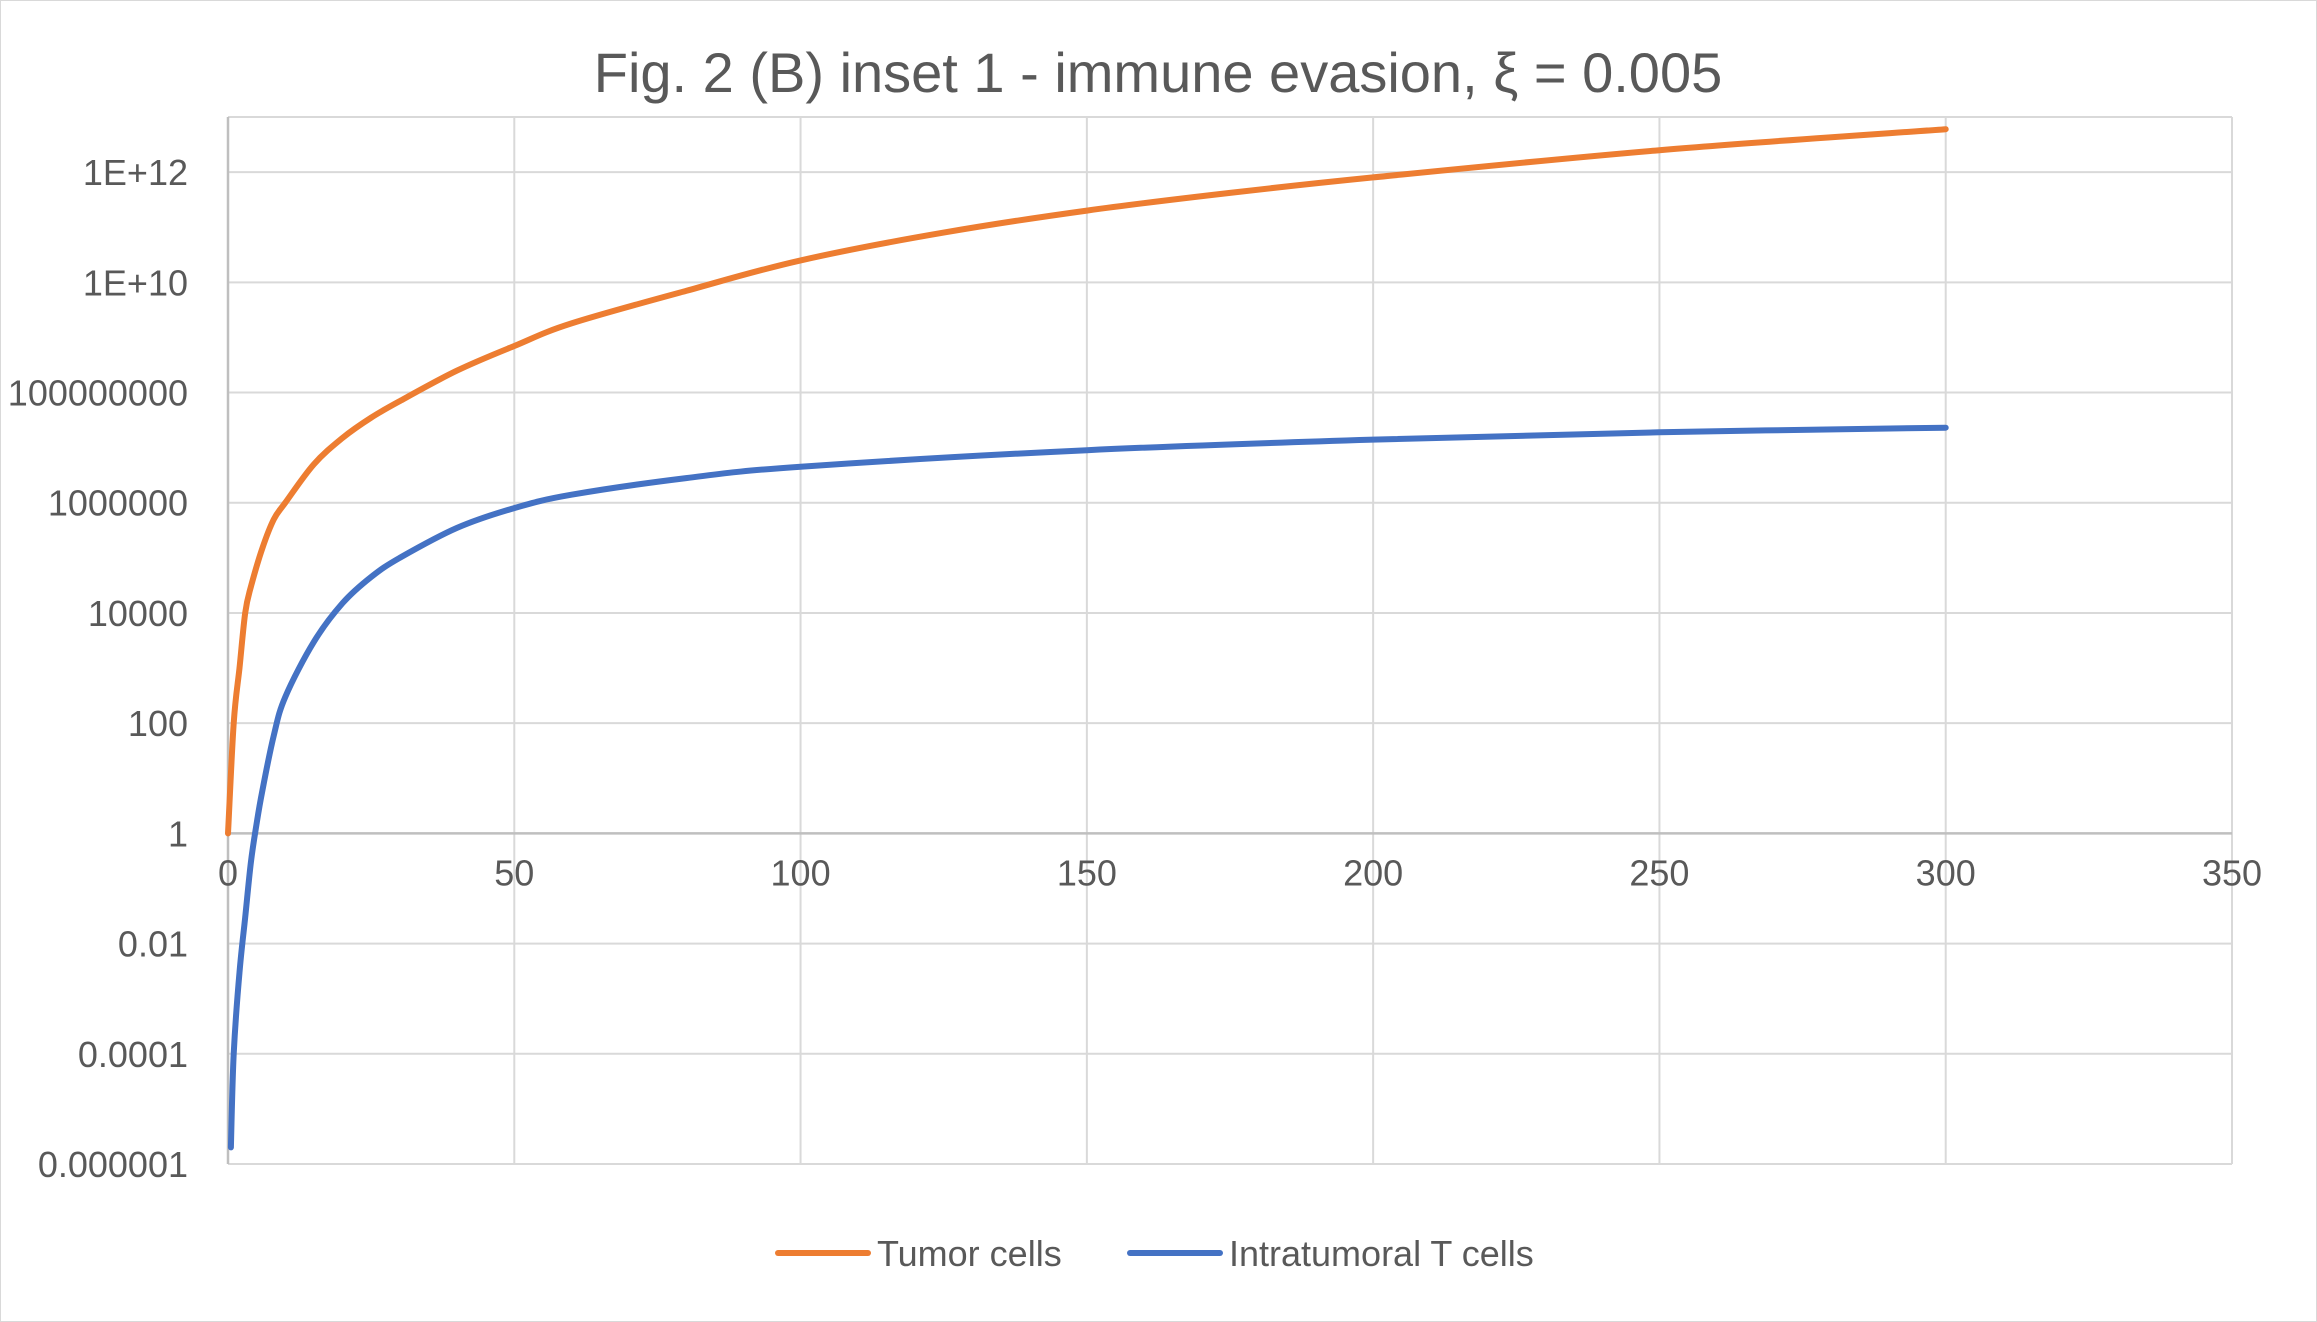 This screenshot has width=2317, height=1322. Describe the element at coordinates (153, 944) in the screenshot. I see `y-tick-label: 0.01` at that location.